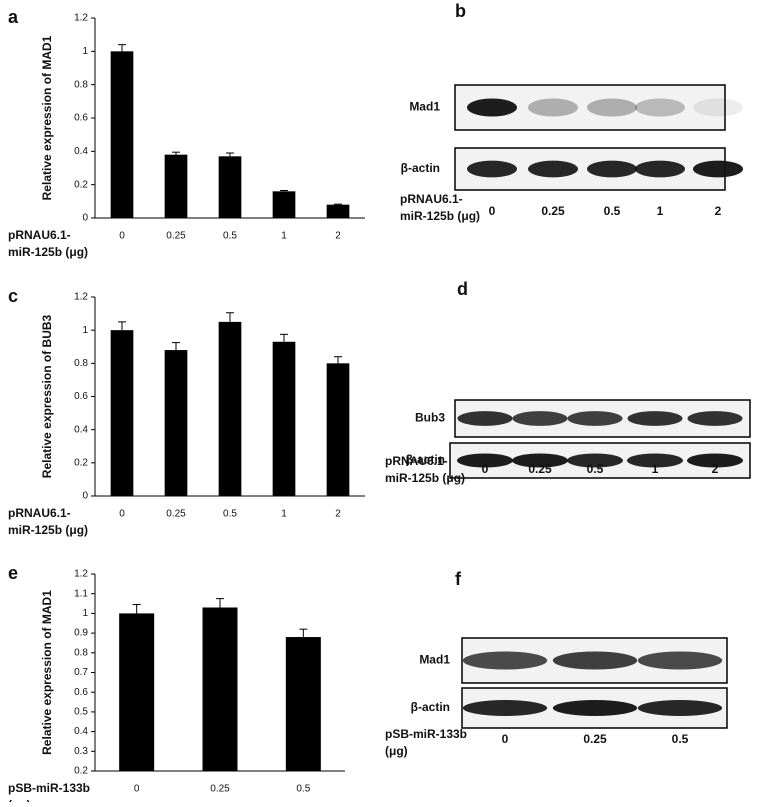 The image size is (762, 807). What do you see at coordinates (49, 788) in the screenshot?
I see `x-axis-label: pSB-miR-133b` at bounding box center [49, 788].